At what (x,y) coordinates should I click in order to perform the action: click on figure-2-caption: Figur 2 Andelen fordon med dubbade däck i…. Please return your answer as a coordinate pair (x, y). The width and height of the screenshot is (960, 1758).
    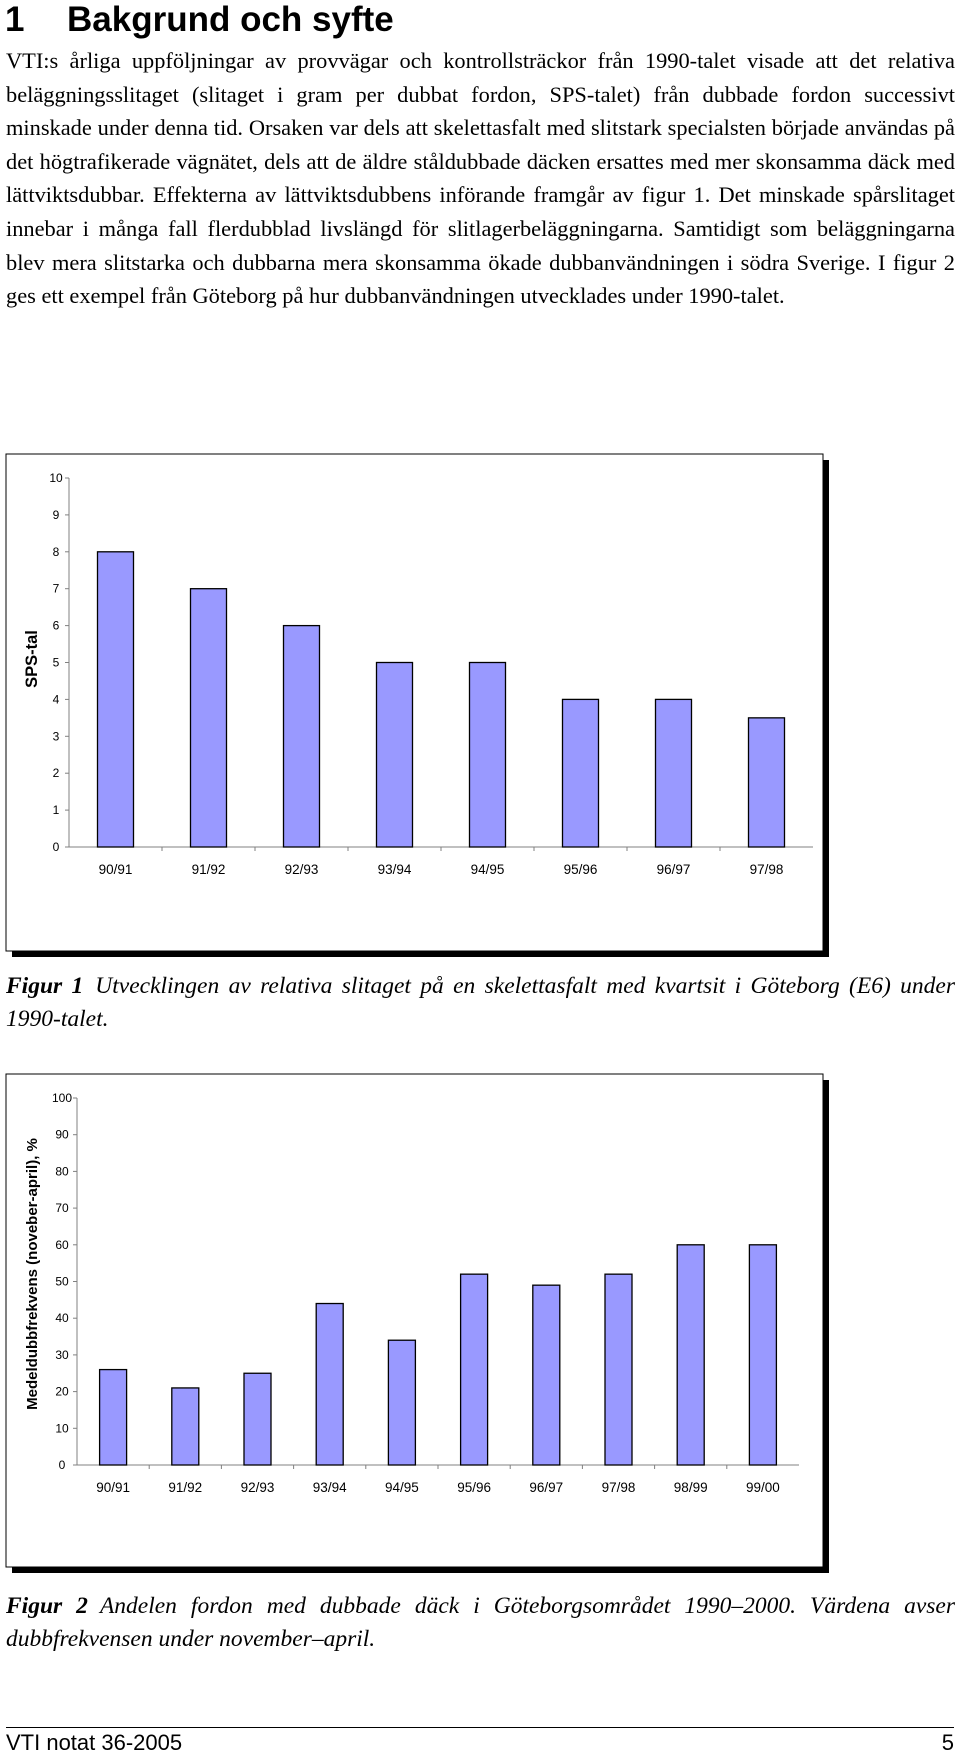
    Looking at the image, I should click on (480, 1622).